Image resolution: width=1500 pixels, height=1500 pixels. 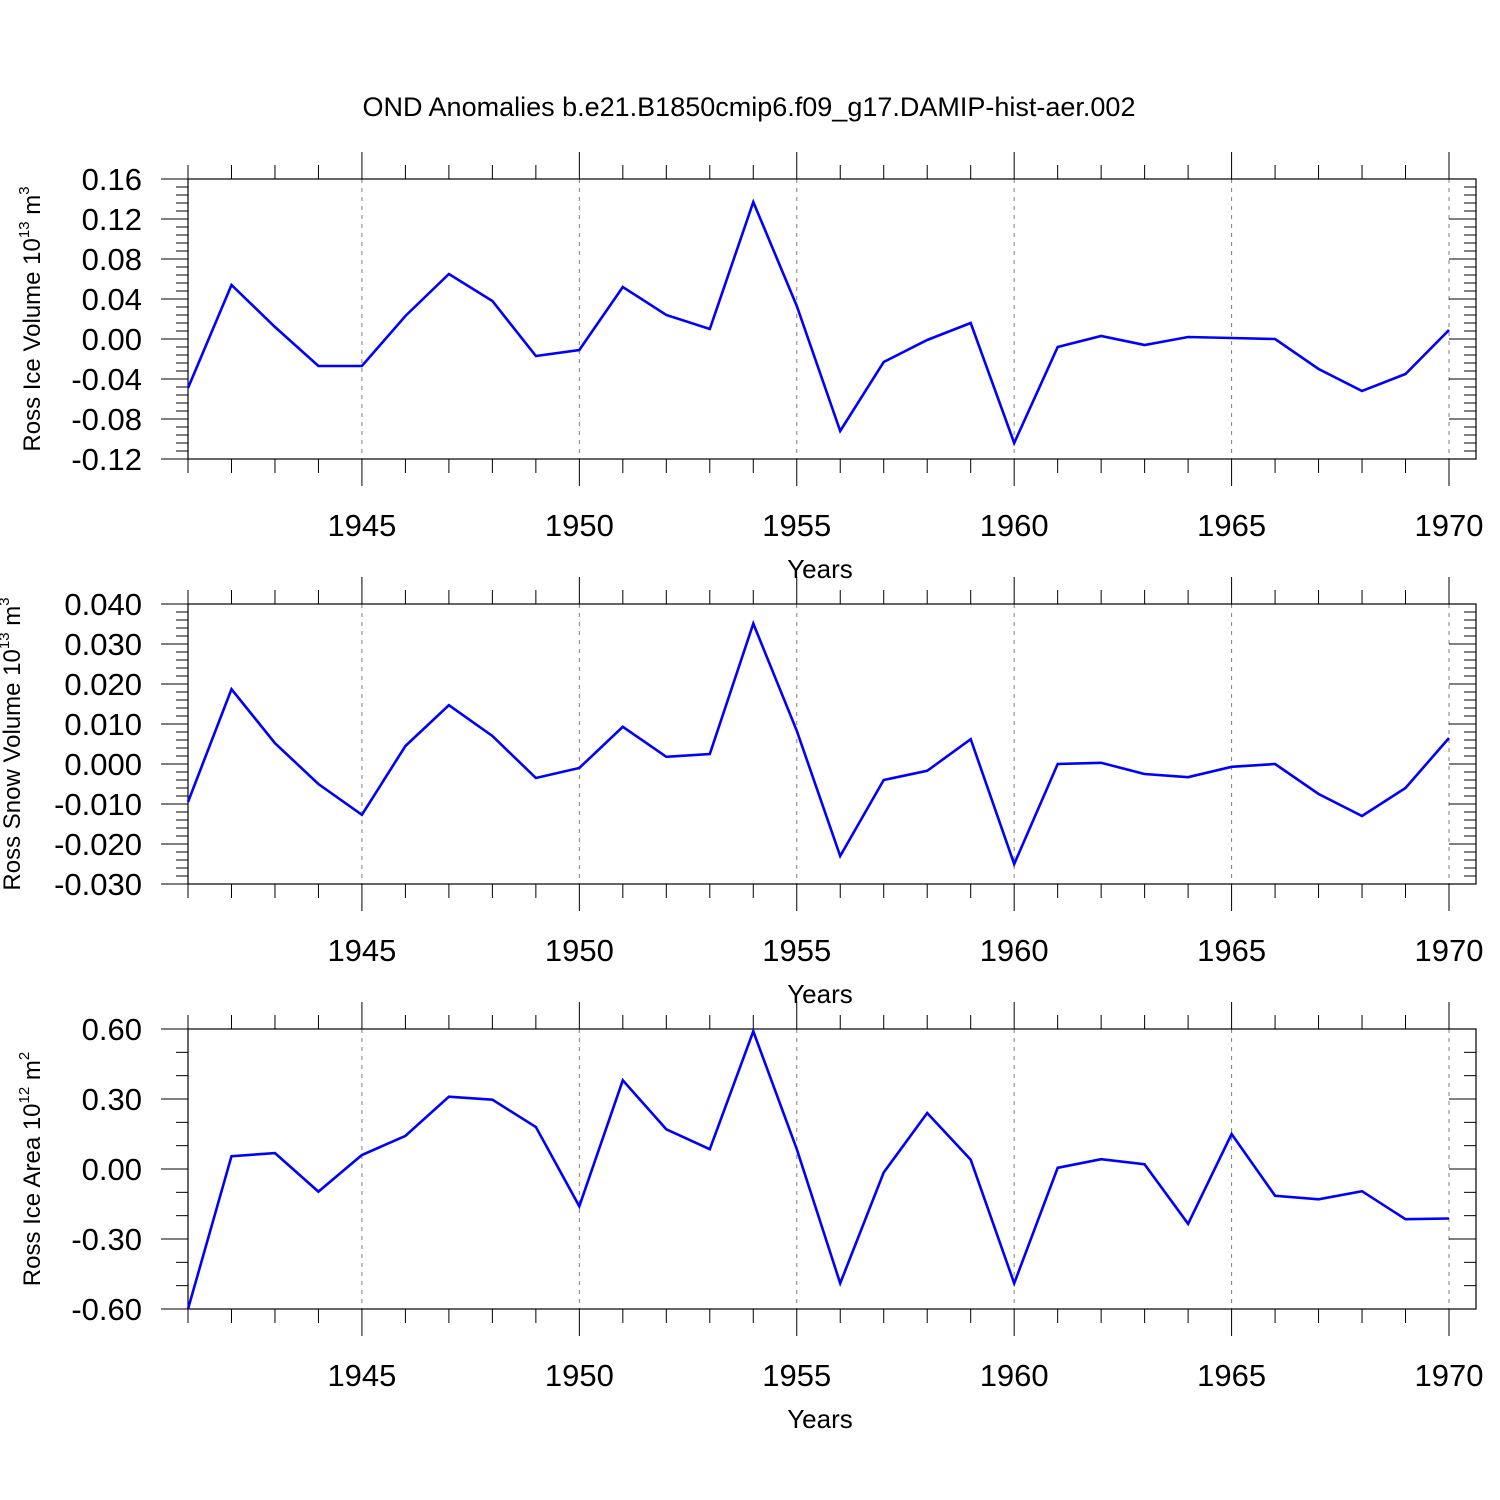 What do you see at coordinates (112, 259) in the screenshot?
I see `p0-ytick-label: 0.08` at bounding box center [112, 259].